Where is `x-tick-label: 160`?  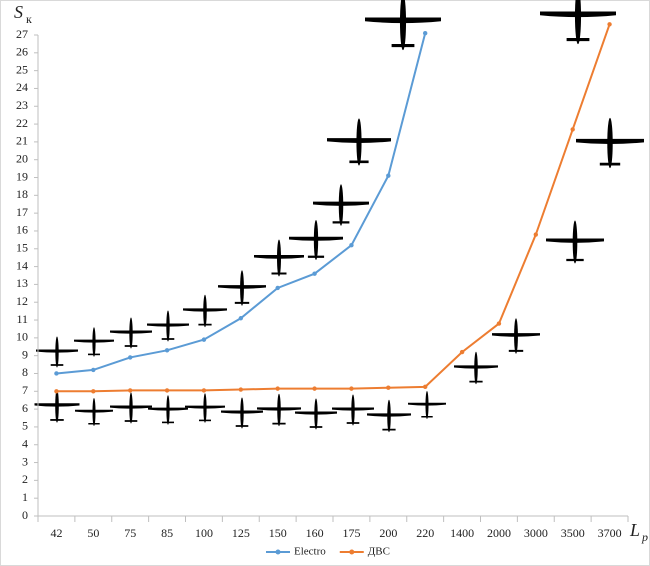
x-tick-label: 160 is located at coordinates (315, 533).